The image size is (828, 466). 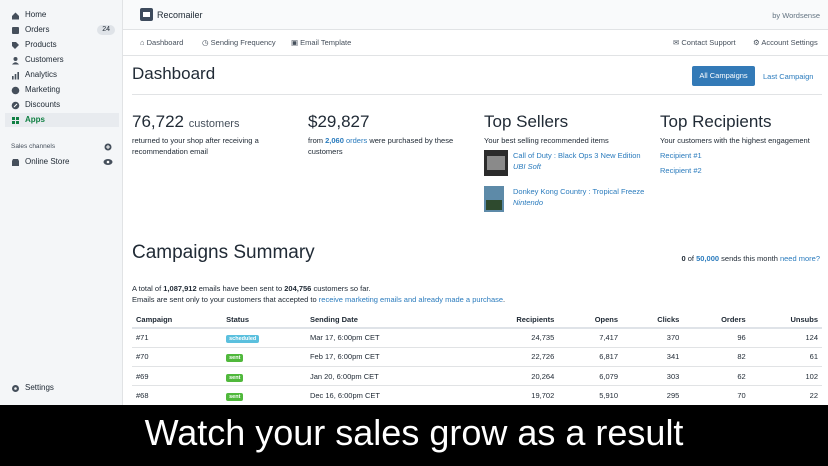 What do you see at coordinates (240, 288) in the screenshot?
I see `text: emails have been sent to` at bounding box center [240, 288].